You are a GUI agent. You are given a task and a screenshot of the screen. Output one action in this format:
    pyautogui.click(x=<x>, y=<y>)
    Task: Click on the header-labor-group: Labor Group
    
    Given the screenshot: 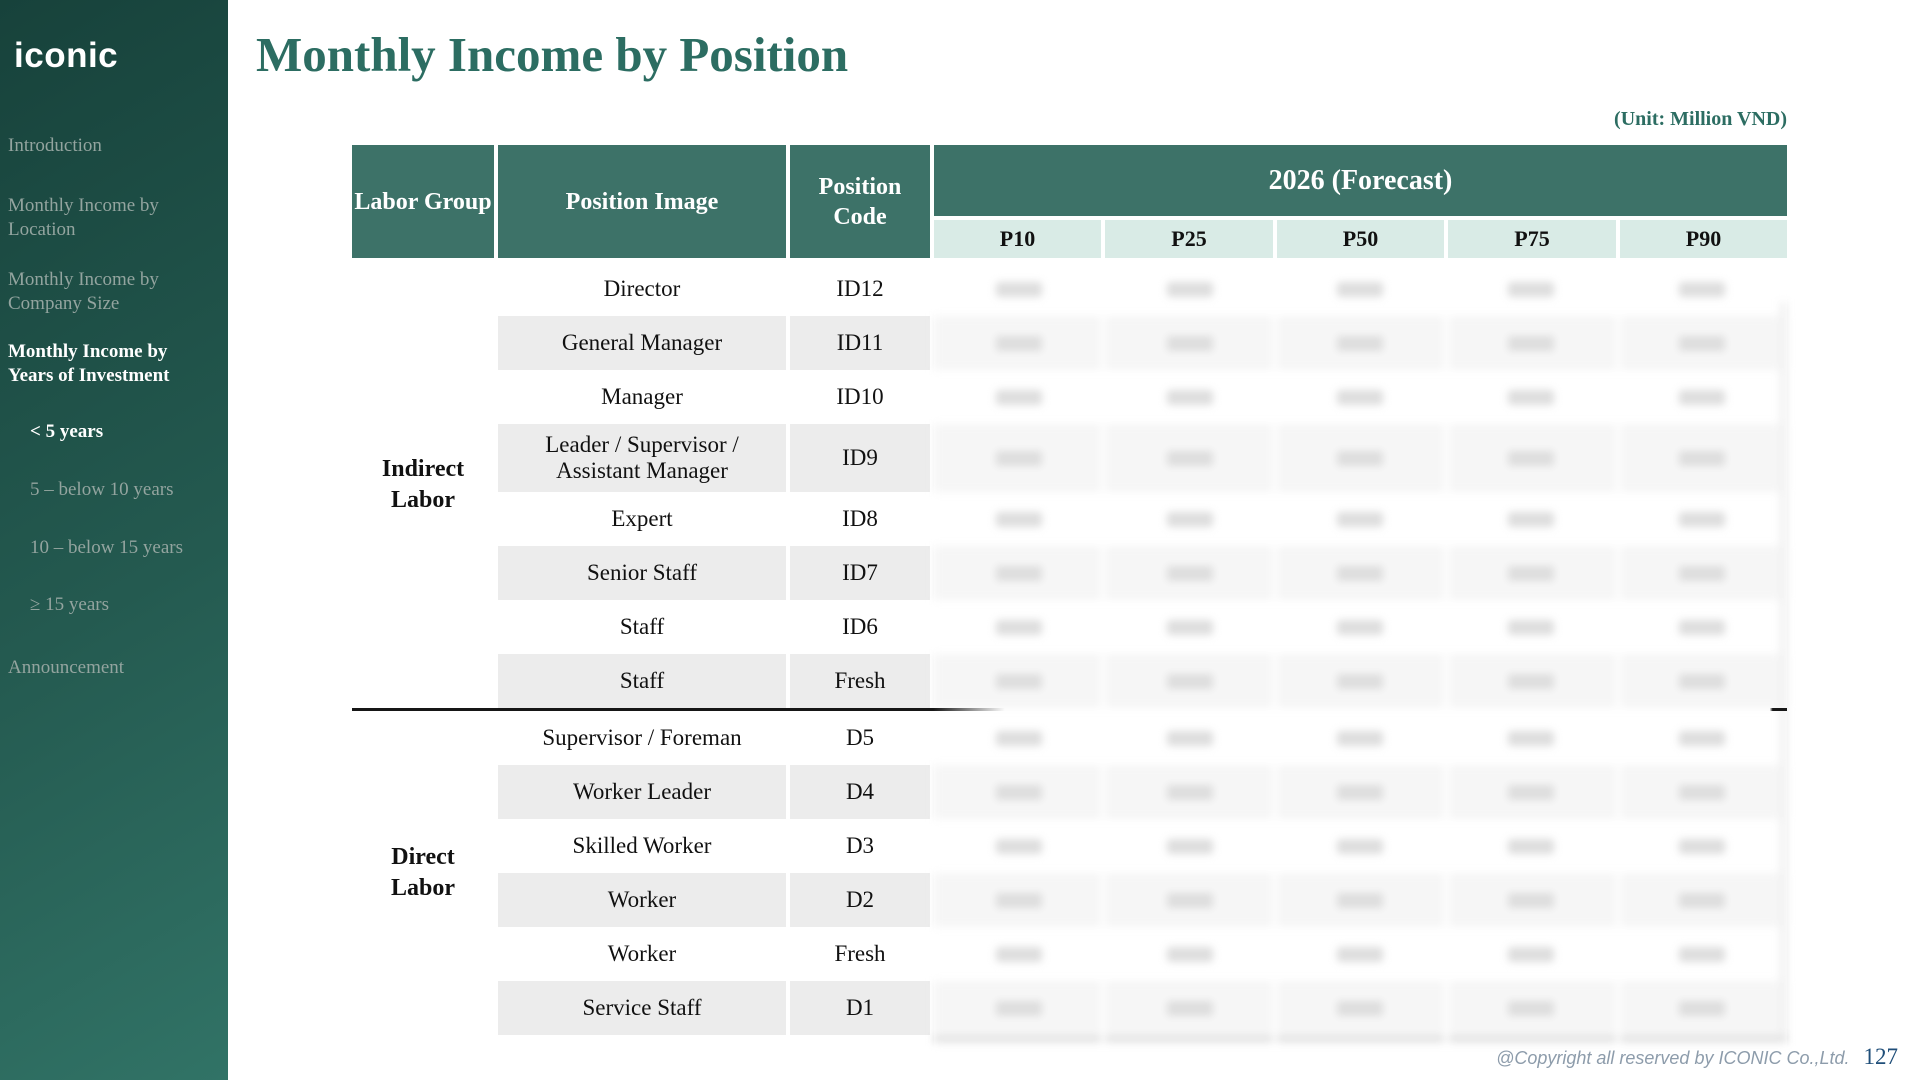 What is the action you would take?
    pyautogui.click(x=423, y=201)
    